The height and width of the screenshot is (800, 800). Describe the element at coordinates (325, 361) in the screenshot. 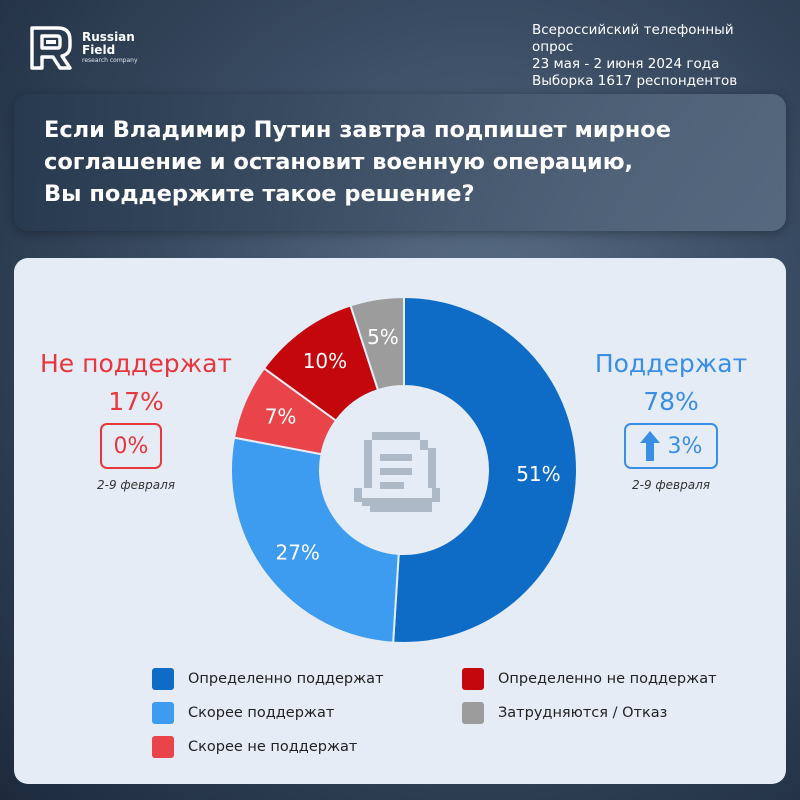

I see `slice-value-label: 10%` at that location.